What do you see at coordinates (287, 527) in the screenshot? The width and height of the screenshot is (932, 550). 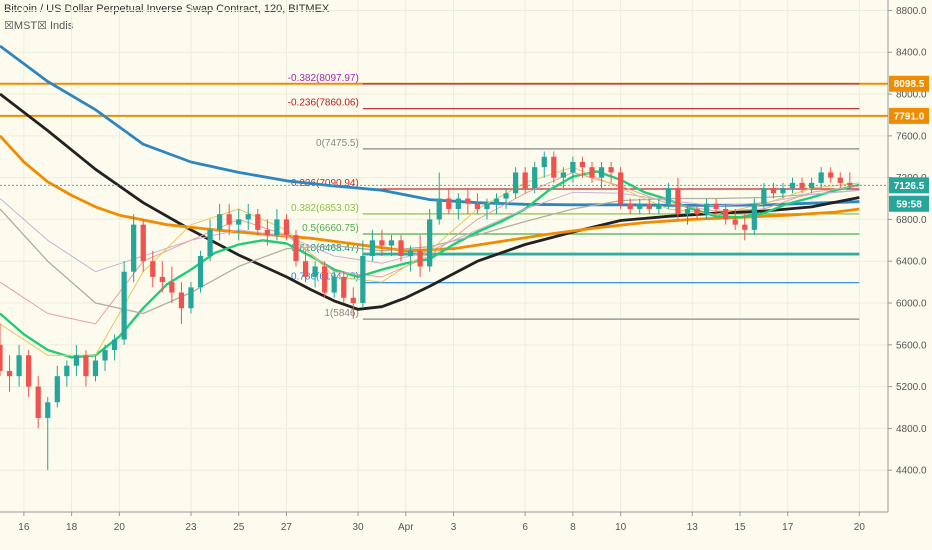 I see `x-tick-label: 27` at bounding box center [287, 527].